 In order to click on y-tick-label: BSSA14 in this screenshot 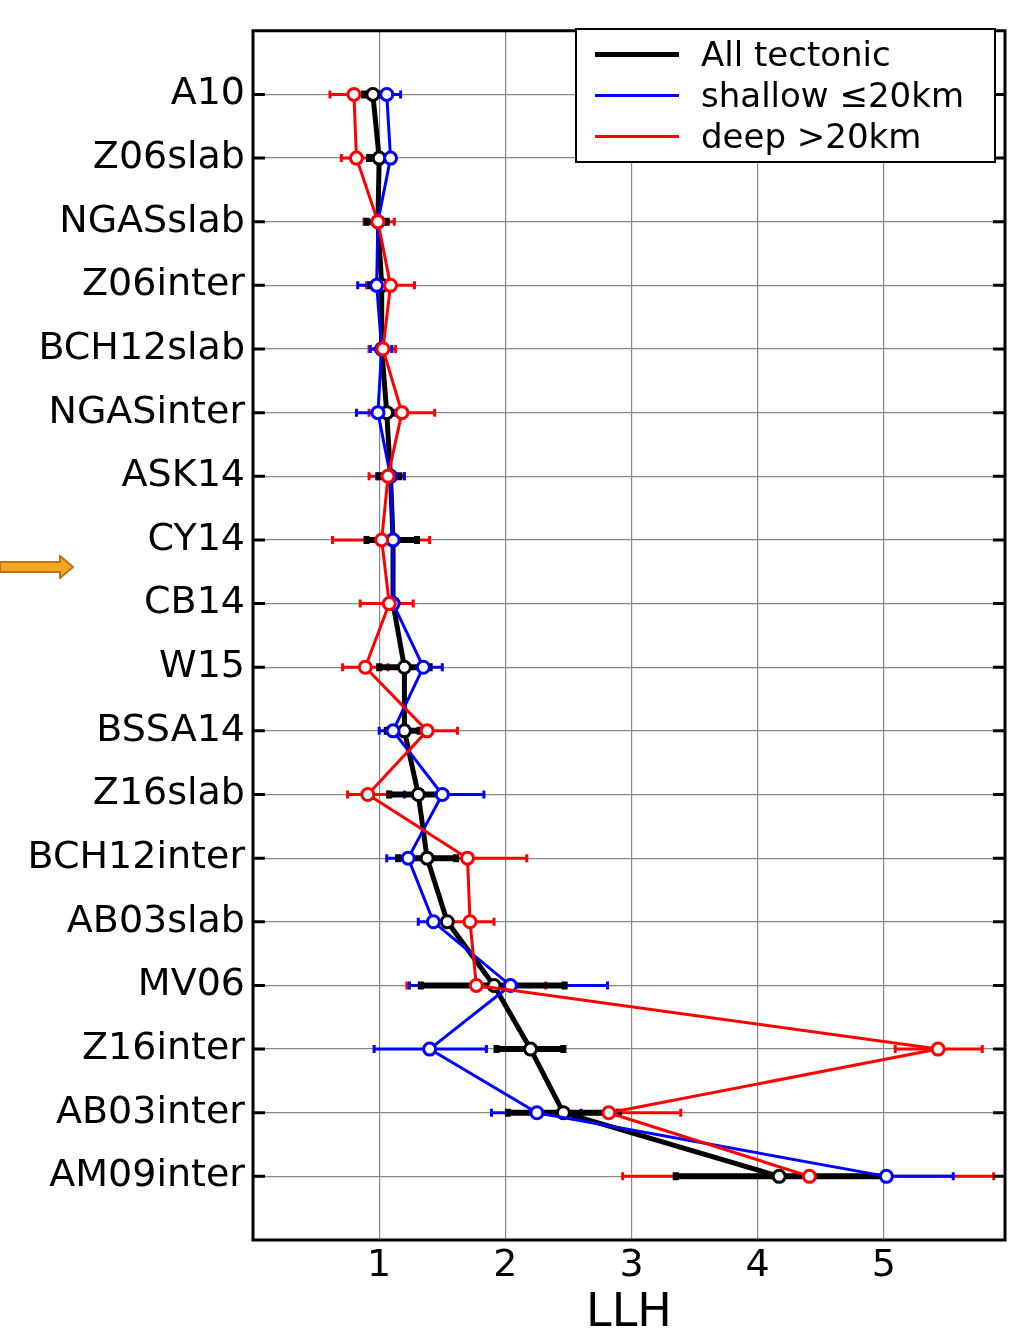, I will do `click(170, 727)`.